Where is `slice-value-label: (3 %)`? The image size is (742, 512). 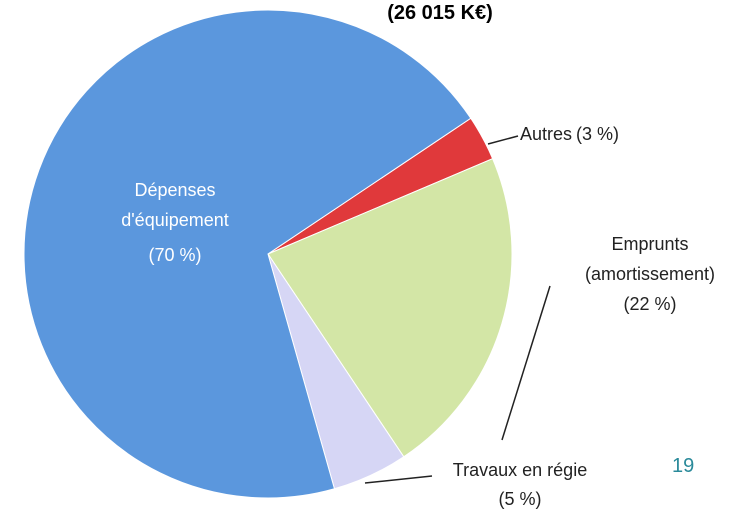 slice-value-label: (3 %) is located at coordinates (598, 134).